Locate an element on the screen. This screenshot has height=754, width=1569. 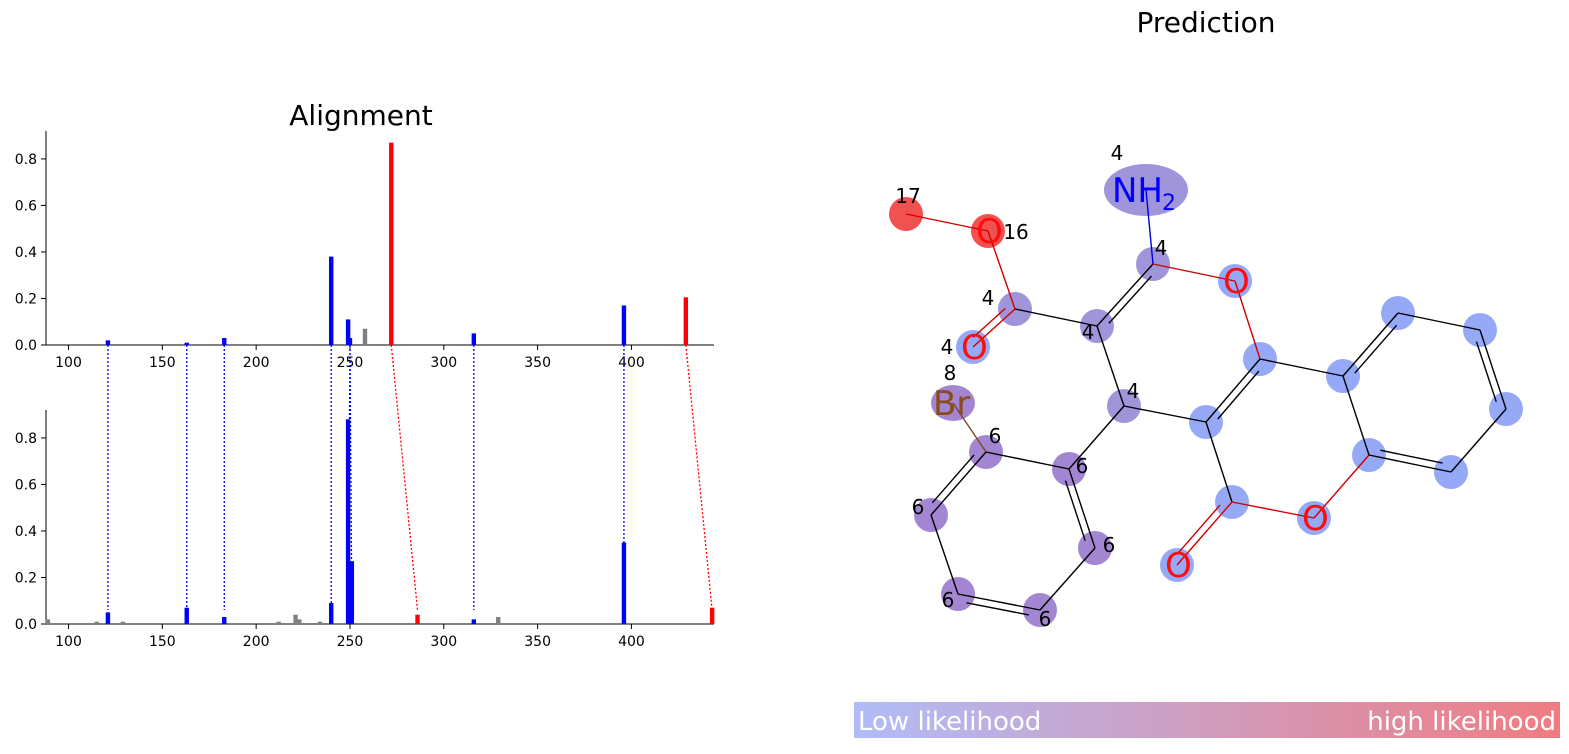
top-y-tick-label: 0.0 is located at coordinates (26, 346).